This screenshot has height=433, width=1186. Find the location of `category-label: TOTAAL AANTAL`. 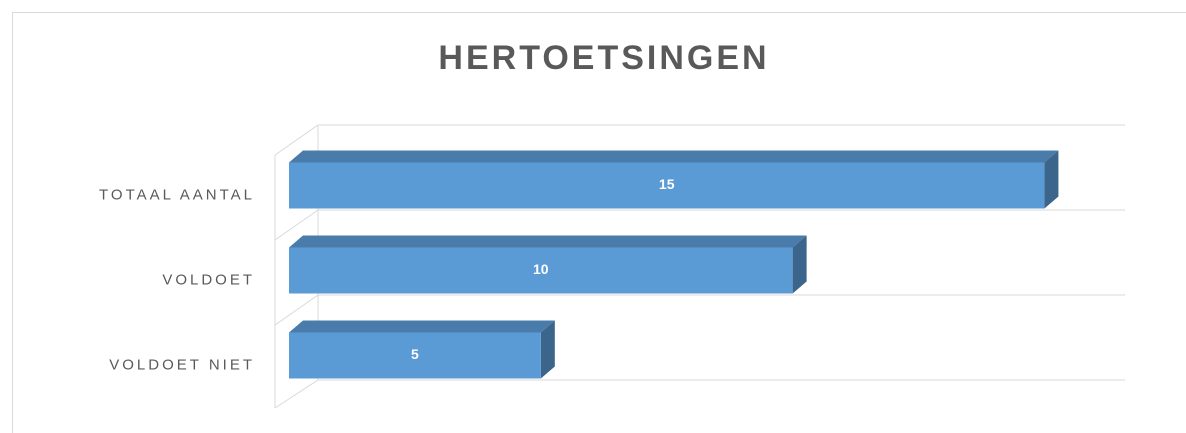

category-label: TOTAAL AANTAL is located at coordinates (177, 194).